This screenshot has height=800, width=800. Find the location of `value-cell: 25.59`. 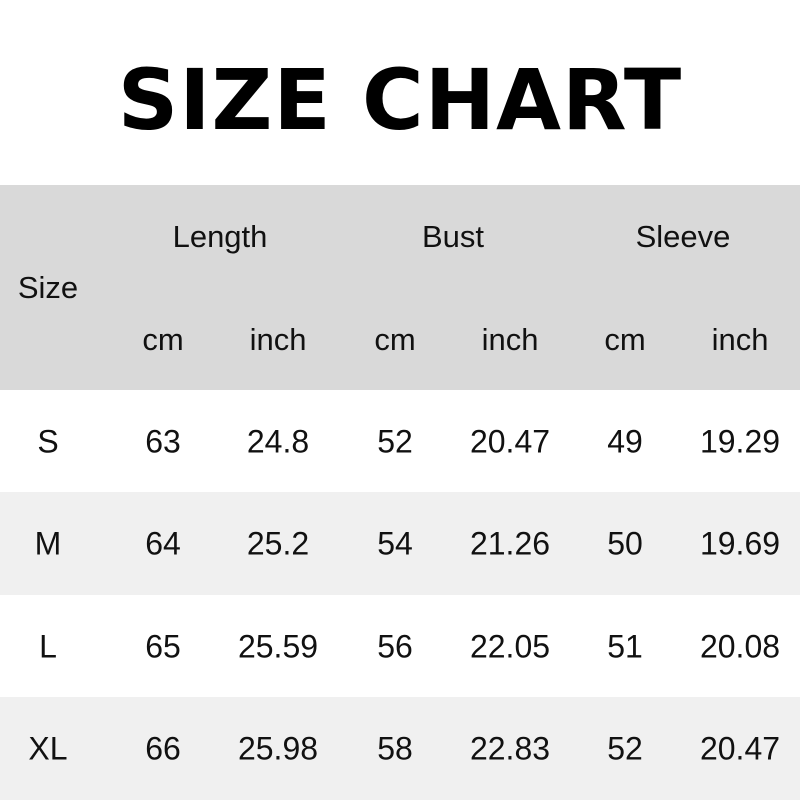

value-cell: 25.59 is located at coordinates (278, 646).